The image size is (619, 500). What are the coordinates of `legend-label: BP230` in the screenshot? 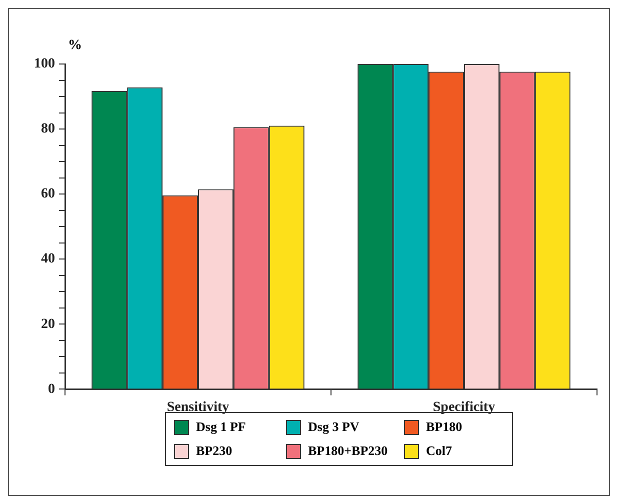 It's located at (214, 451).